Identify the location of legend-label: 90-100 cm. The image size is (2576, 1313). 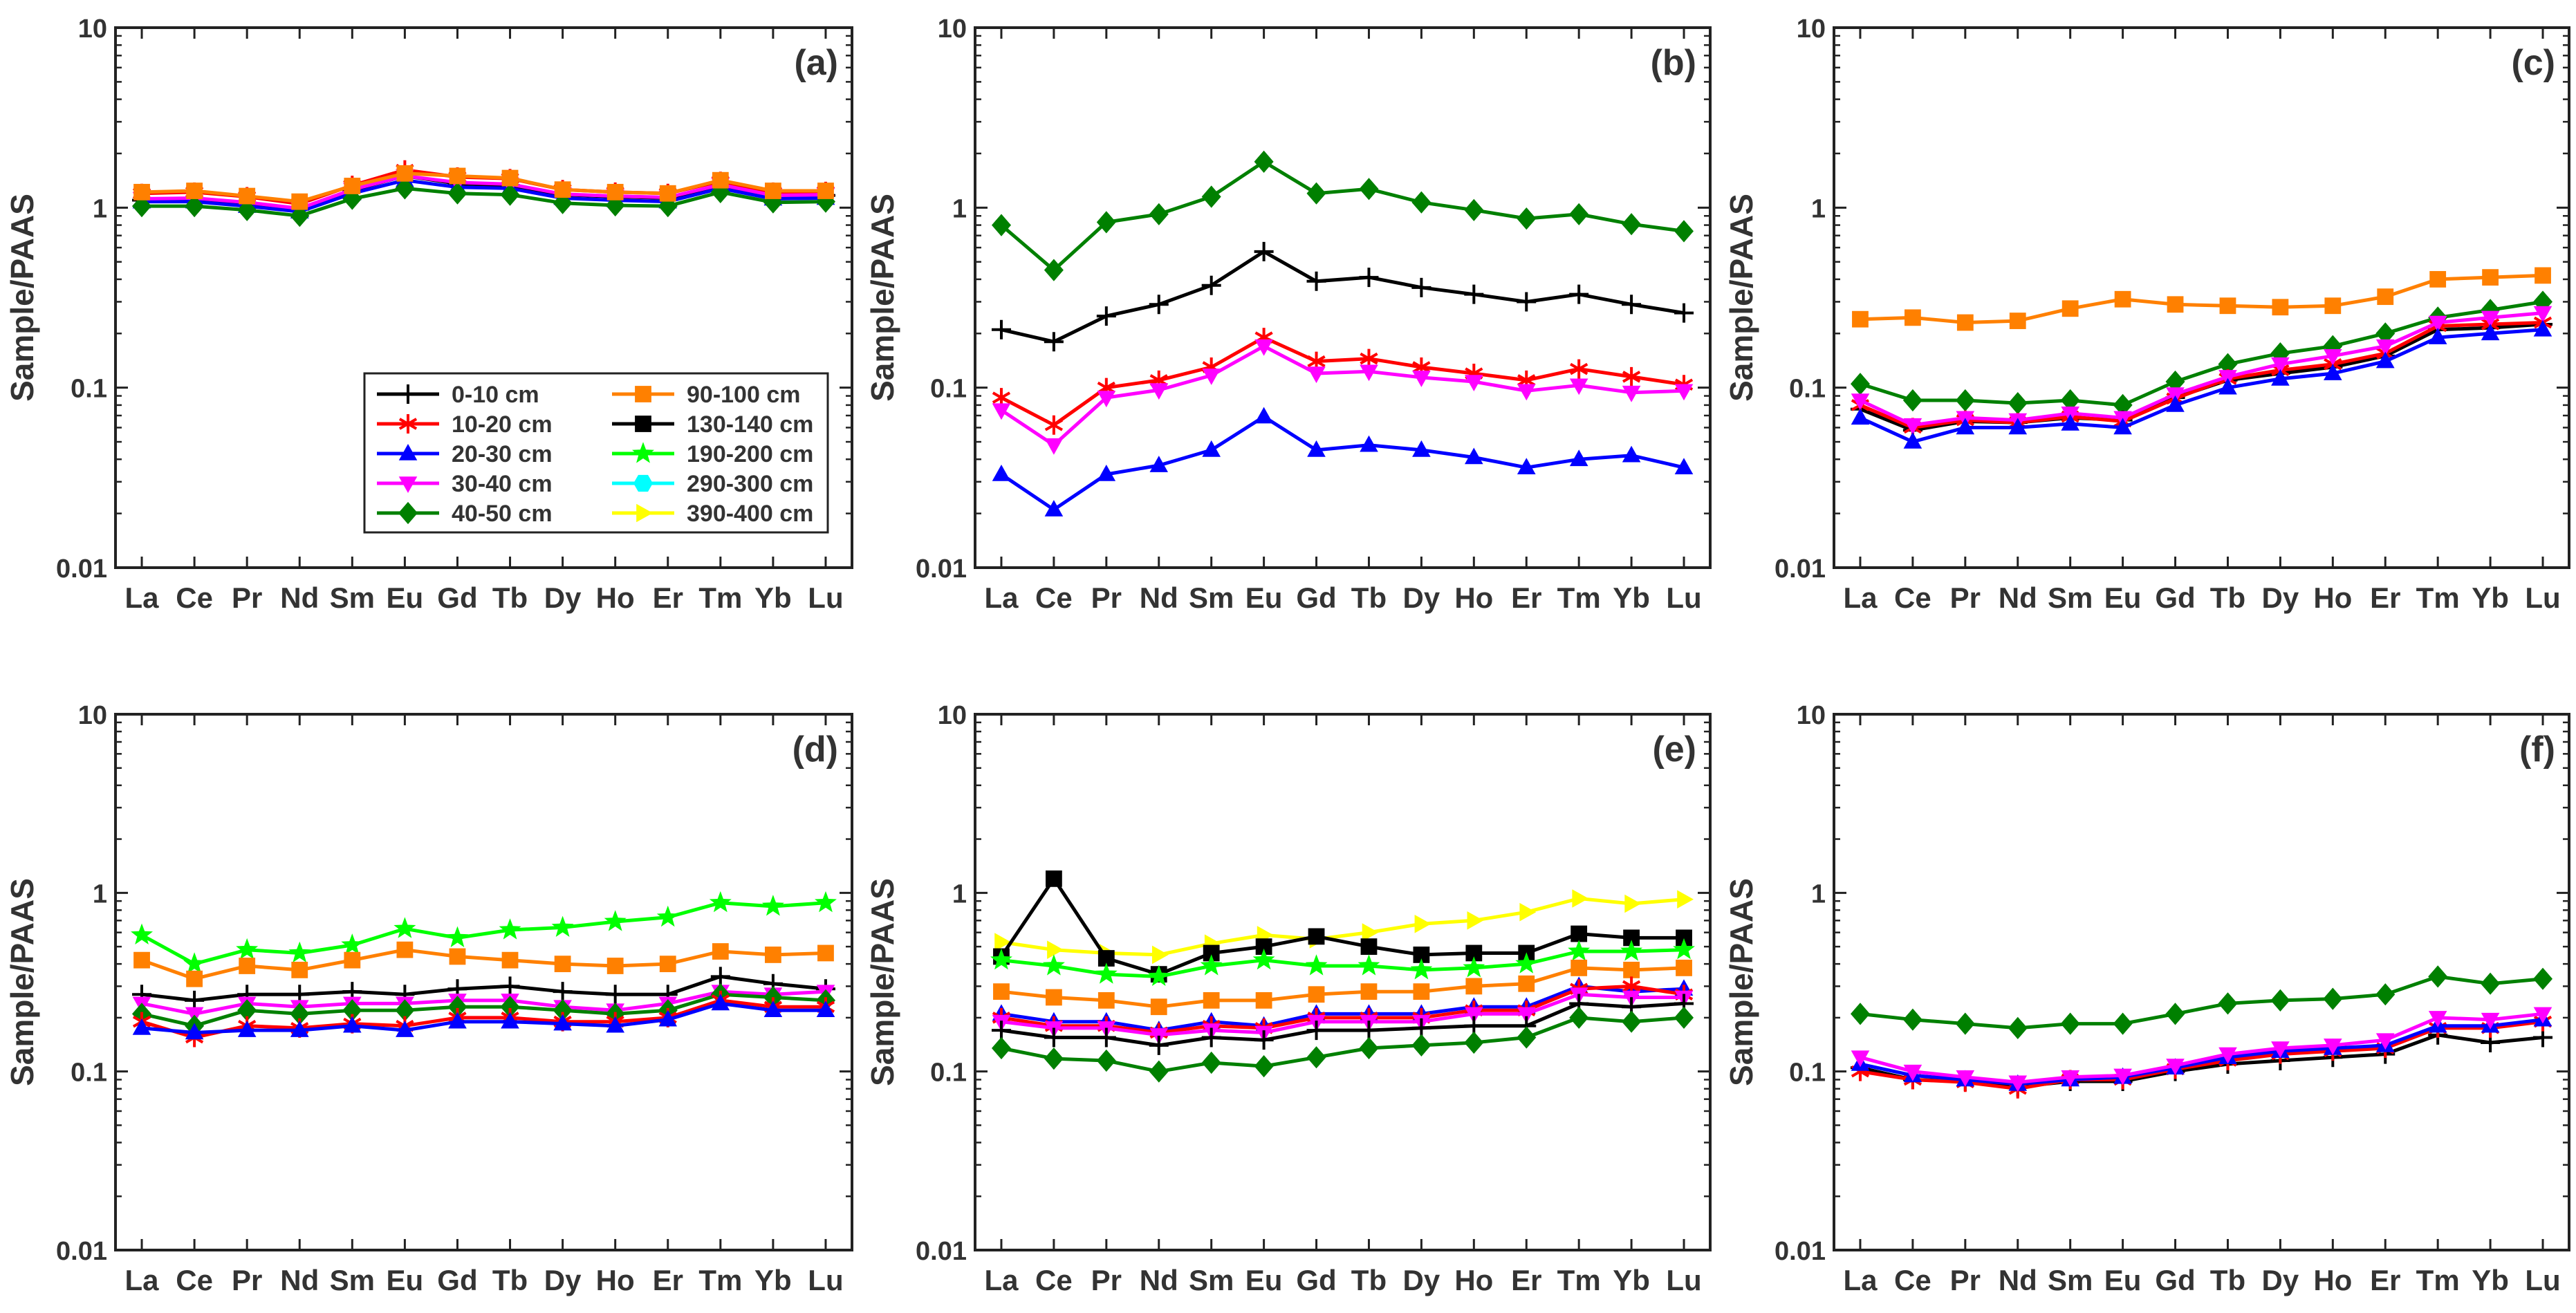
(743, 395).